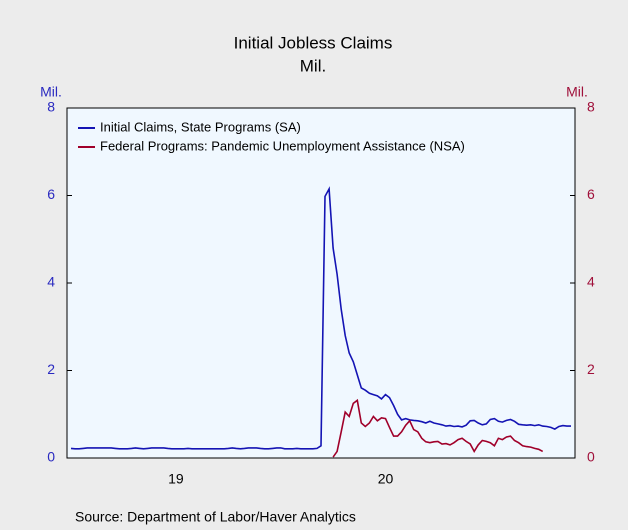 Image resolution: width=628 pixels, height=530 pixels. Describe the element at coordinates (591, 107) in the screenshot. I see `y2-tick-label: 8` at that location.